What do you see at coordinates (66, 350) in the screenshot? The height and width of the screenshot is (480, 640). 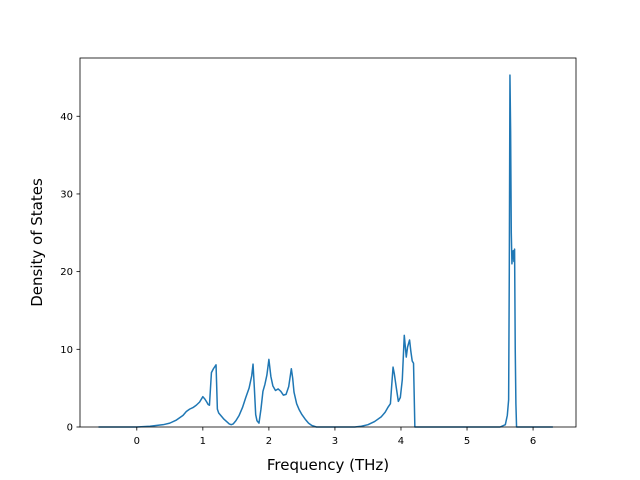 I see `y-tick-label: 10` at bounding box center [66, 350].